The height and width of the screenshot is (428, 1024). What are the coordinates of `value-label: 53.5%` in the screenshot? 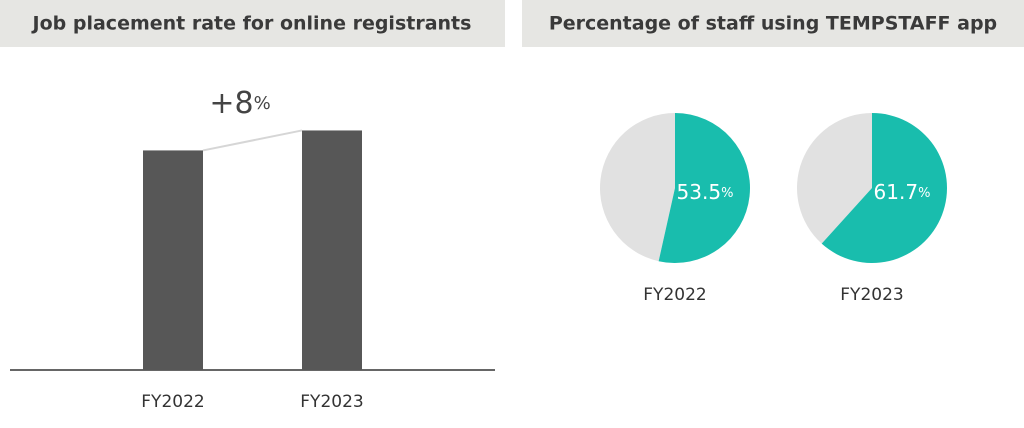 It's located at (705, 192).